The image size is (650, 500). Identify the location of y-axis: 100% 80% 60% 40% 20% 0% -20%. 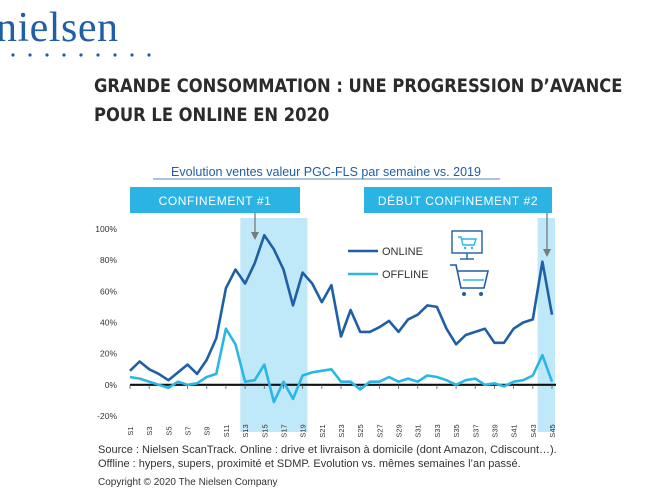
(106, 322).